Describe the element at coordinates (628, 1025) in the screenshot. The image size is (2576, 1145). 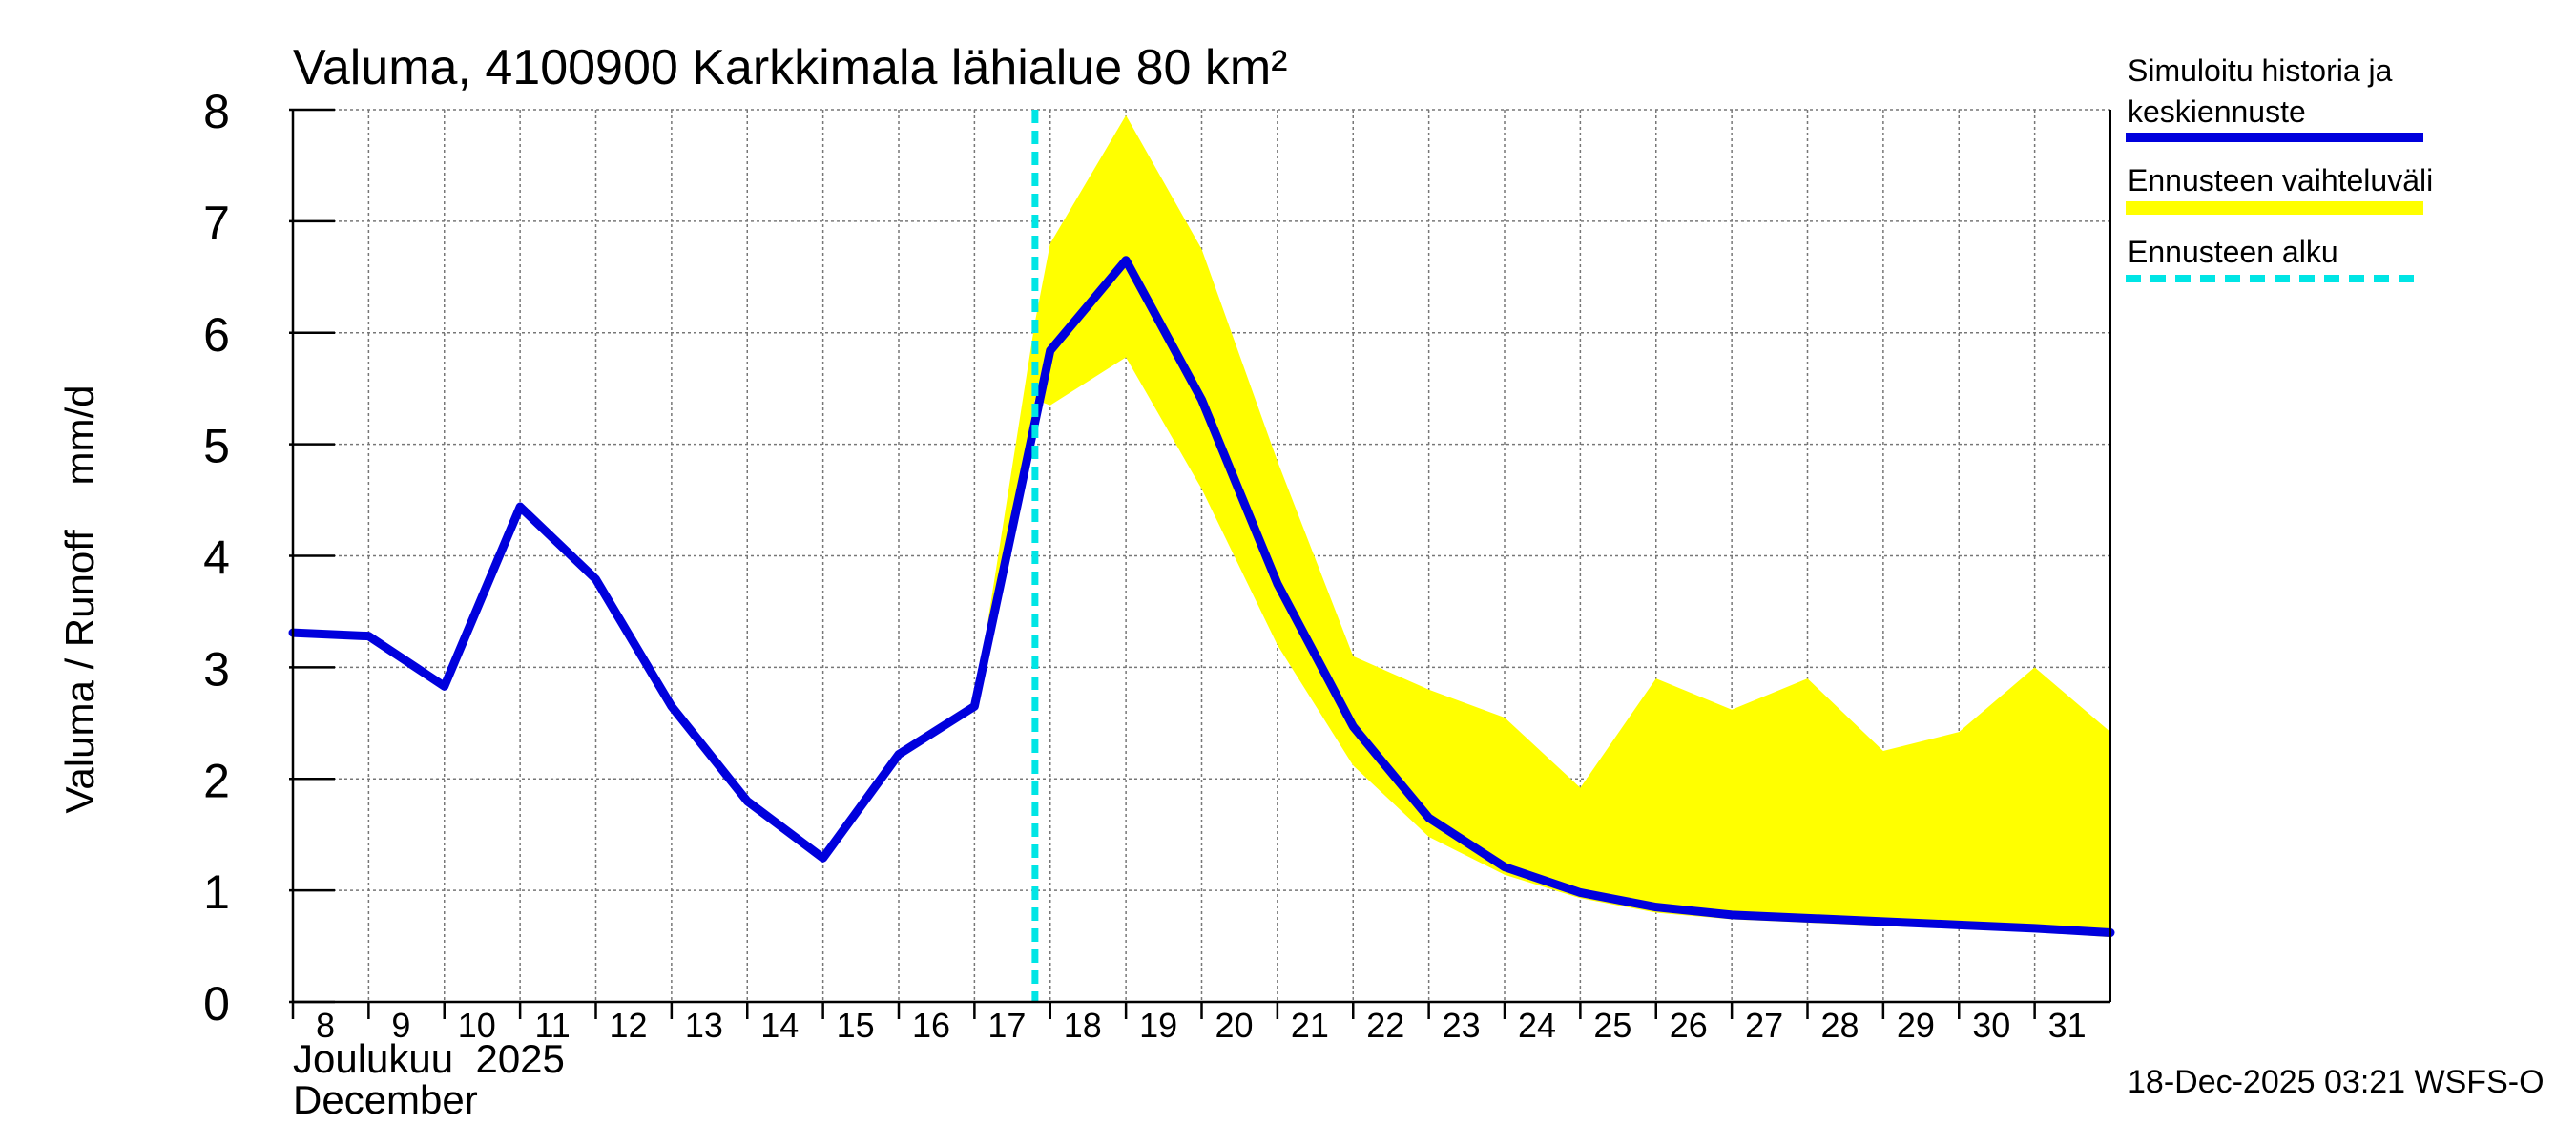
I see `x-tick-label: 12` at that location.